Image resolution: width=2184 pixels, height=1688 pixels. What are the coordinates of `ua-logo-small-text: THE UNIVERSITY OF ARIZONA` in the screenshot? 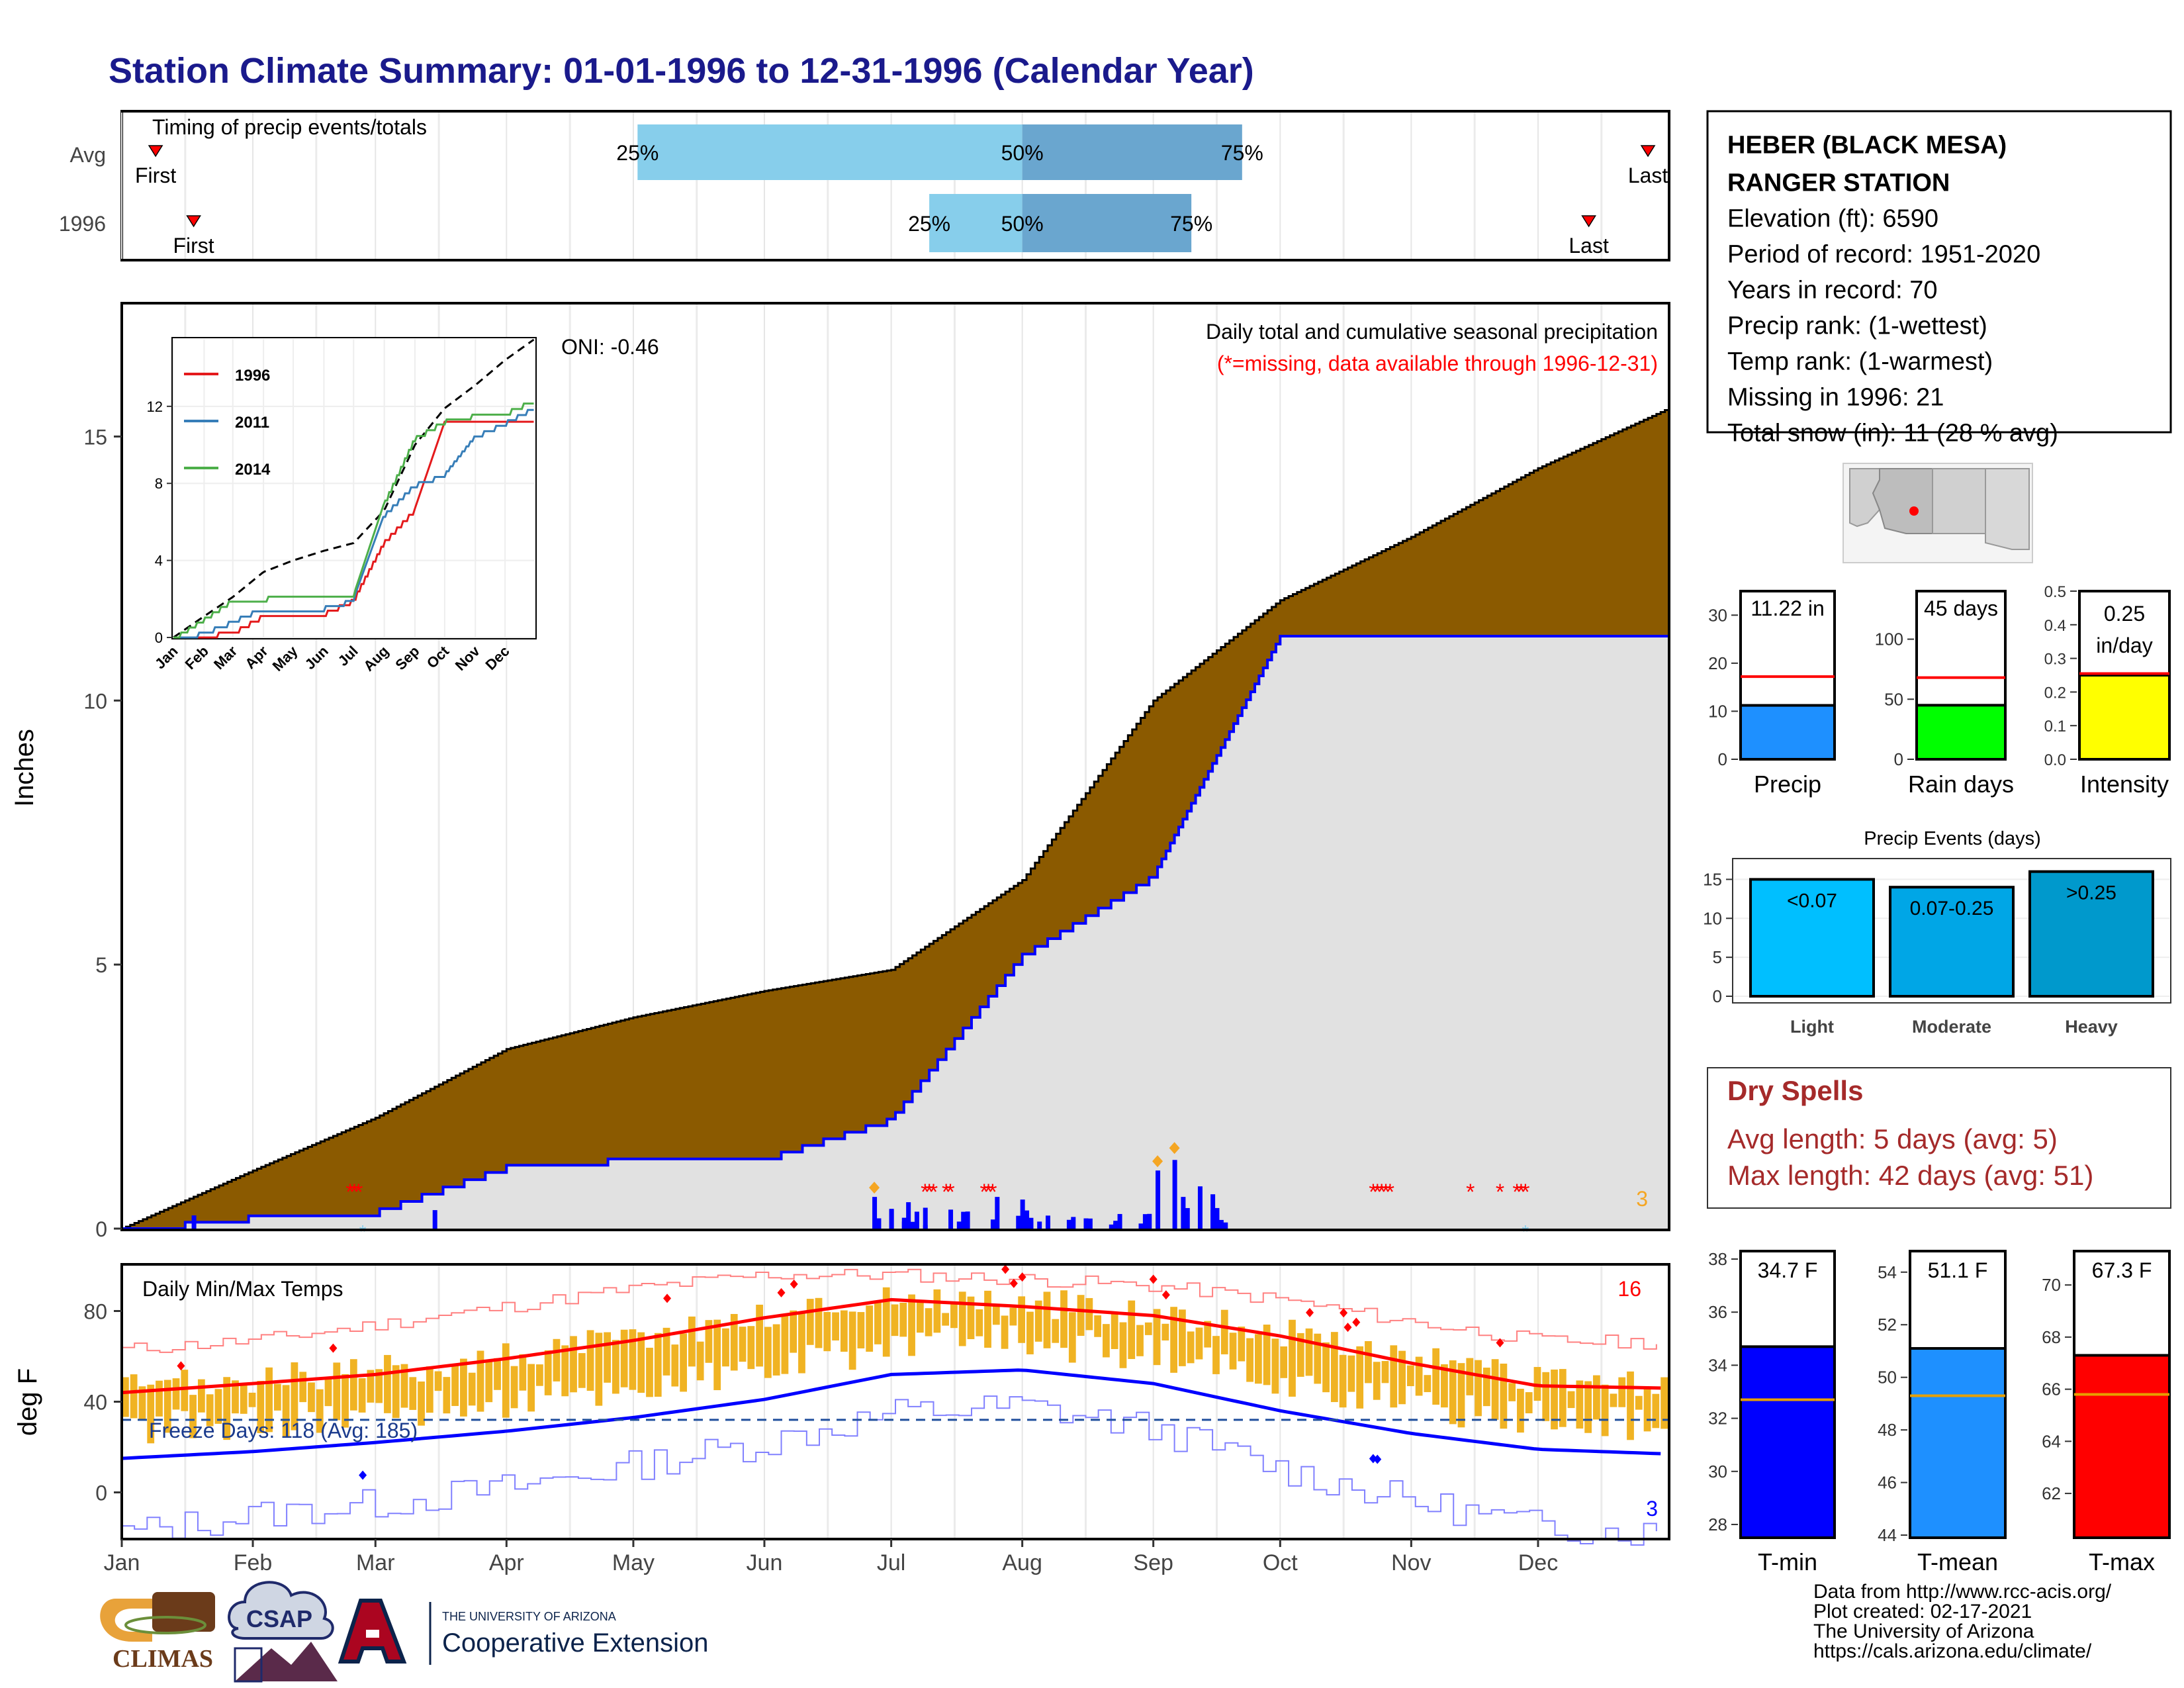 It's located at (529, 1616).